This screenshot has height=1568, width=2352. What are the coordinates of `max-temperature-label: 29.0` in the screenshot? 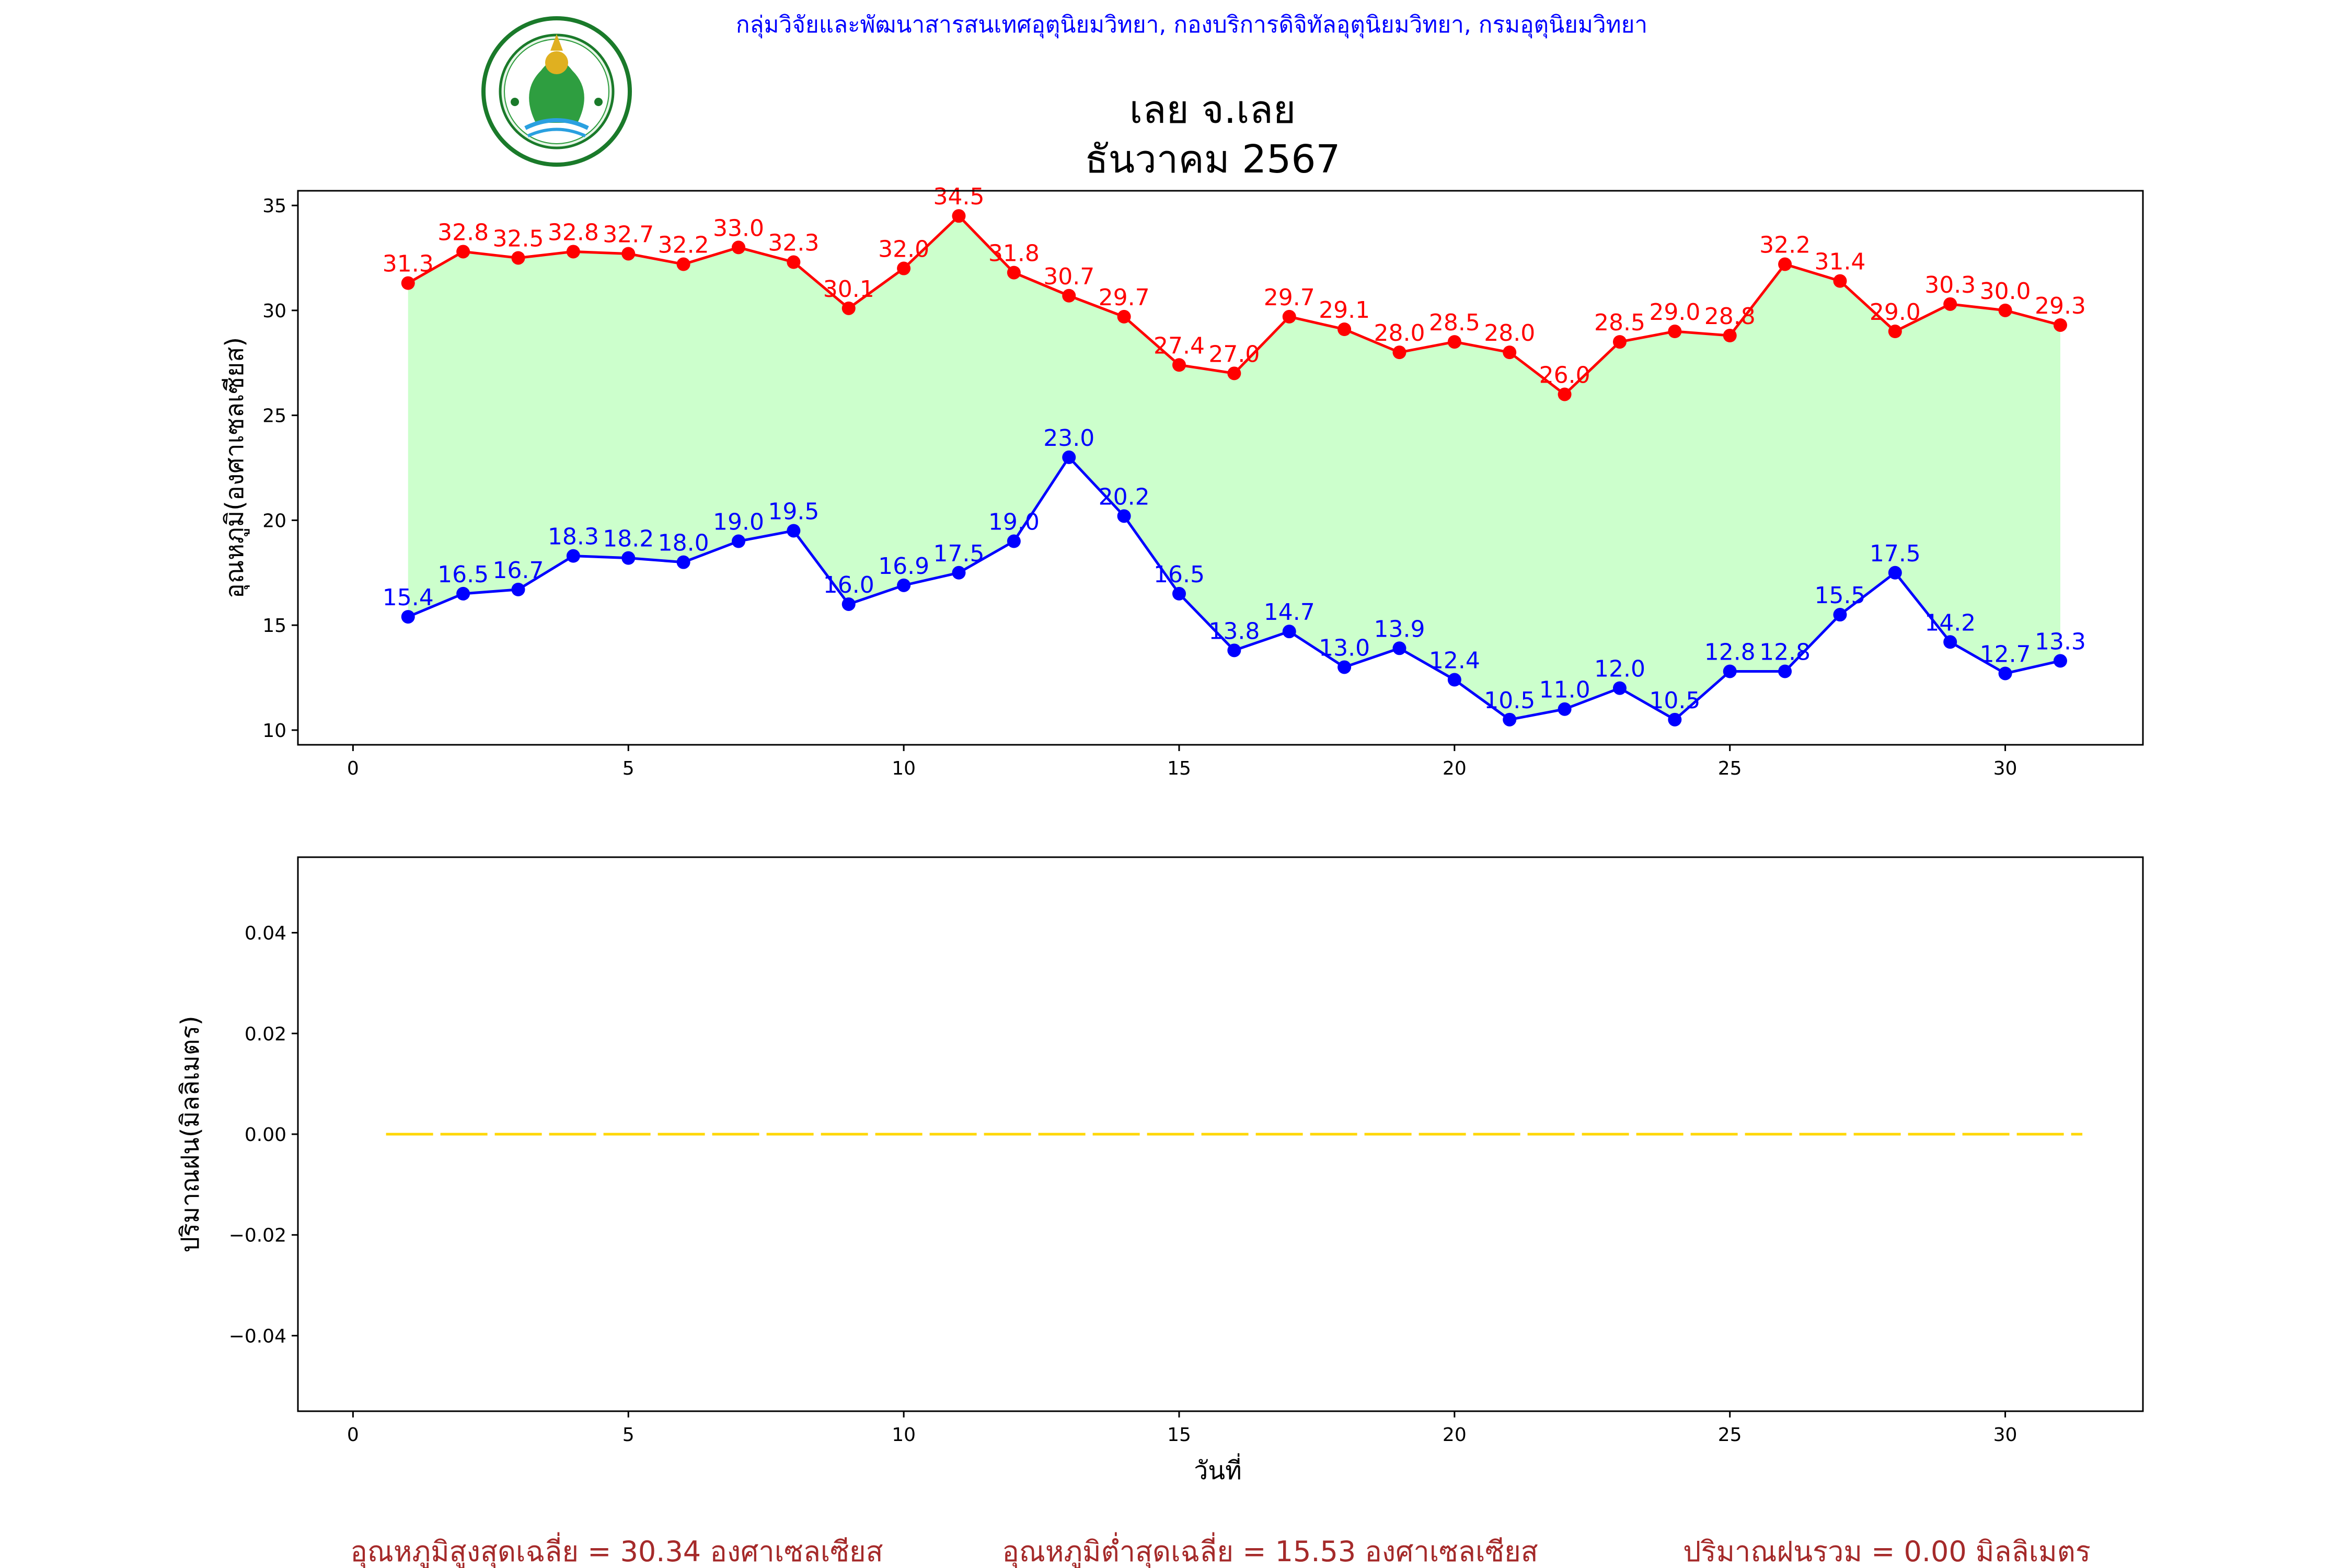 It's located at (1674, 312).